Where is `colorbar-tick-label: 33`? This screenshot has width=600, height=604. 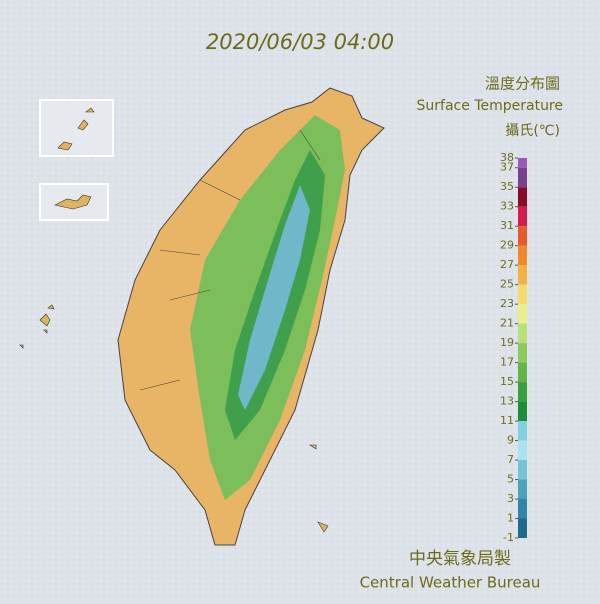
colorbar-tick-label: 33 is located at coordinates (507, 206).